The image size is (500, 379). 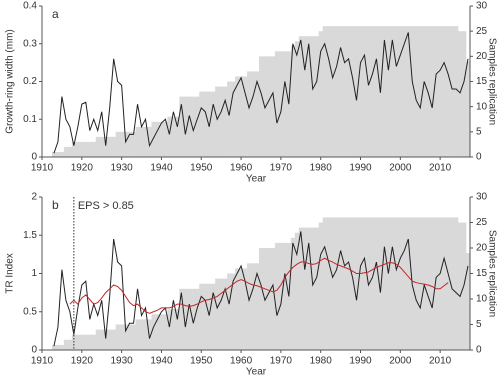 What do you see at coordinates (10, 81) in the screenshot?
I see `y-axis-label: Growth-ring width (mm)` at bounding box center [10, 81].